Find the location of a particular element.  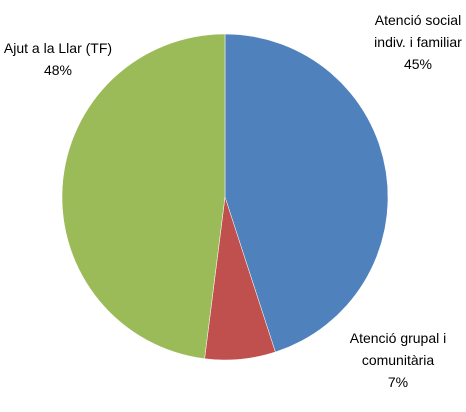

category-name: Atenció grupal i comunitària is located at coordinates (398, 349).